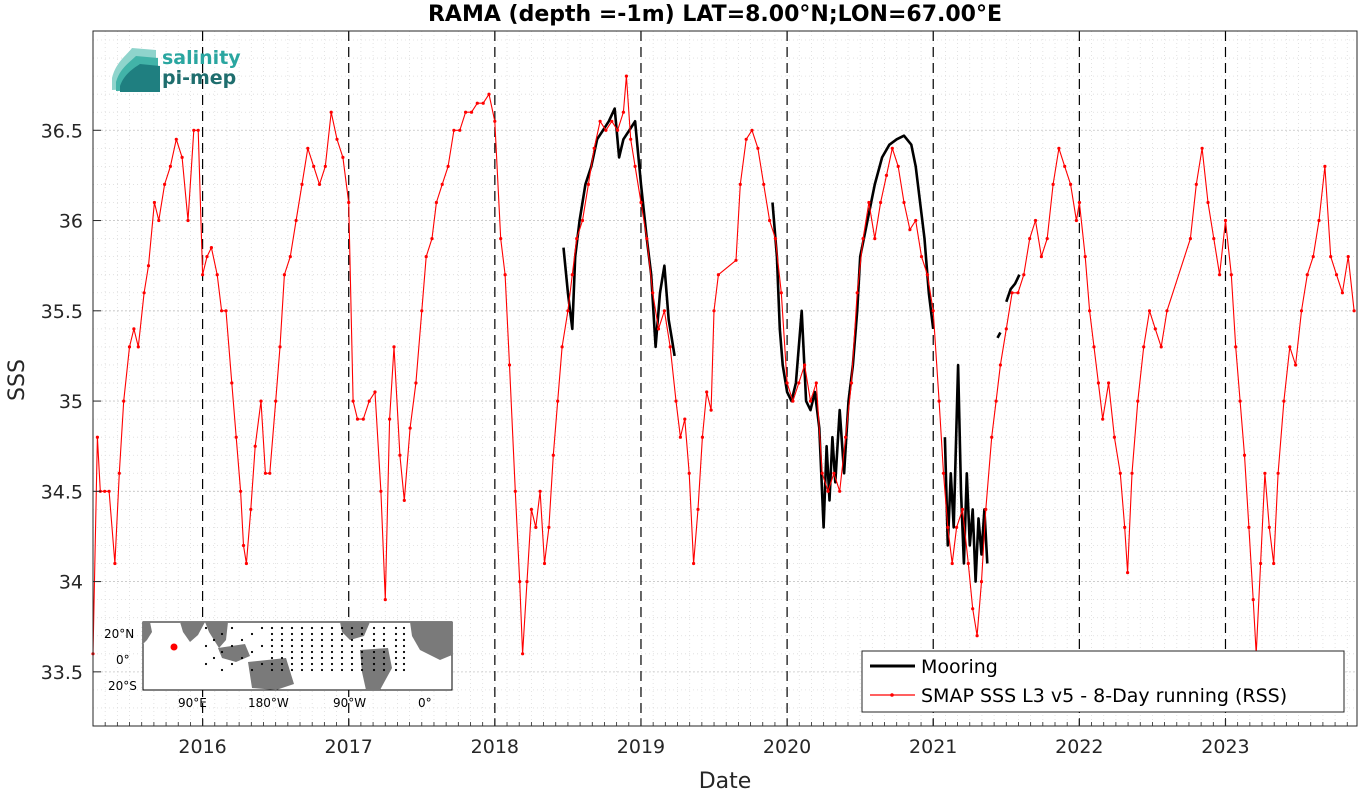  I want to click on x-axis-label: Date, so click(725, 779).